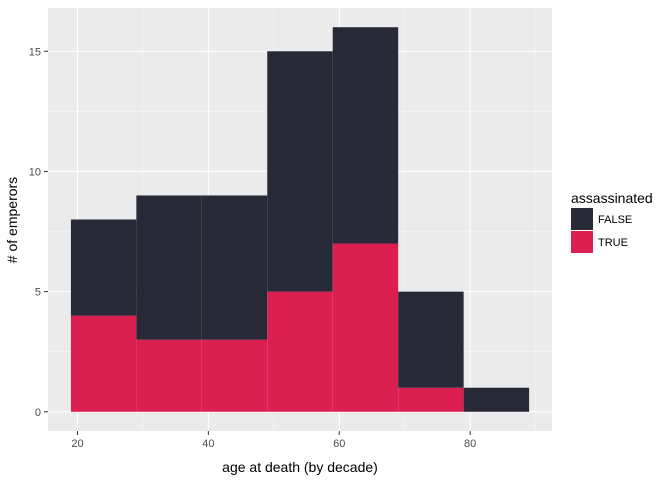 The height and width of the screenshot is (480, 672). Describe the element at coordinates (615, 220) in the screenshot. I see `legend-label-false: FALSE` at that location.